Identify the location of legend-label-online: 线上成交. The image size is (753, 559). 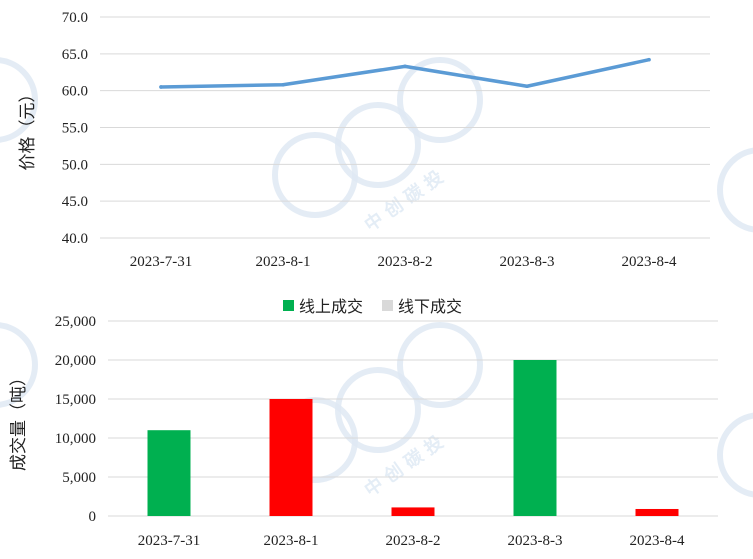
(331, 306).